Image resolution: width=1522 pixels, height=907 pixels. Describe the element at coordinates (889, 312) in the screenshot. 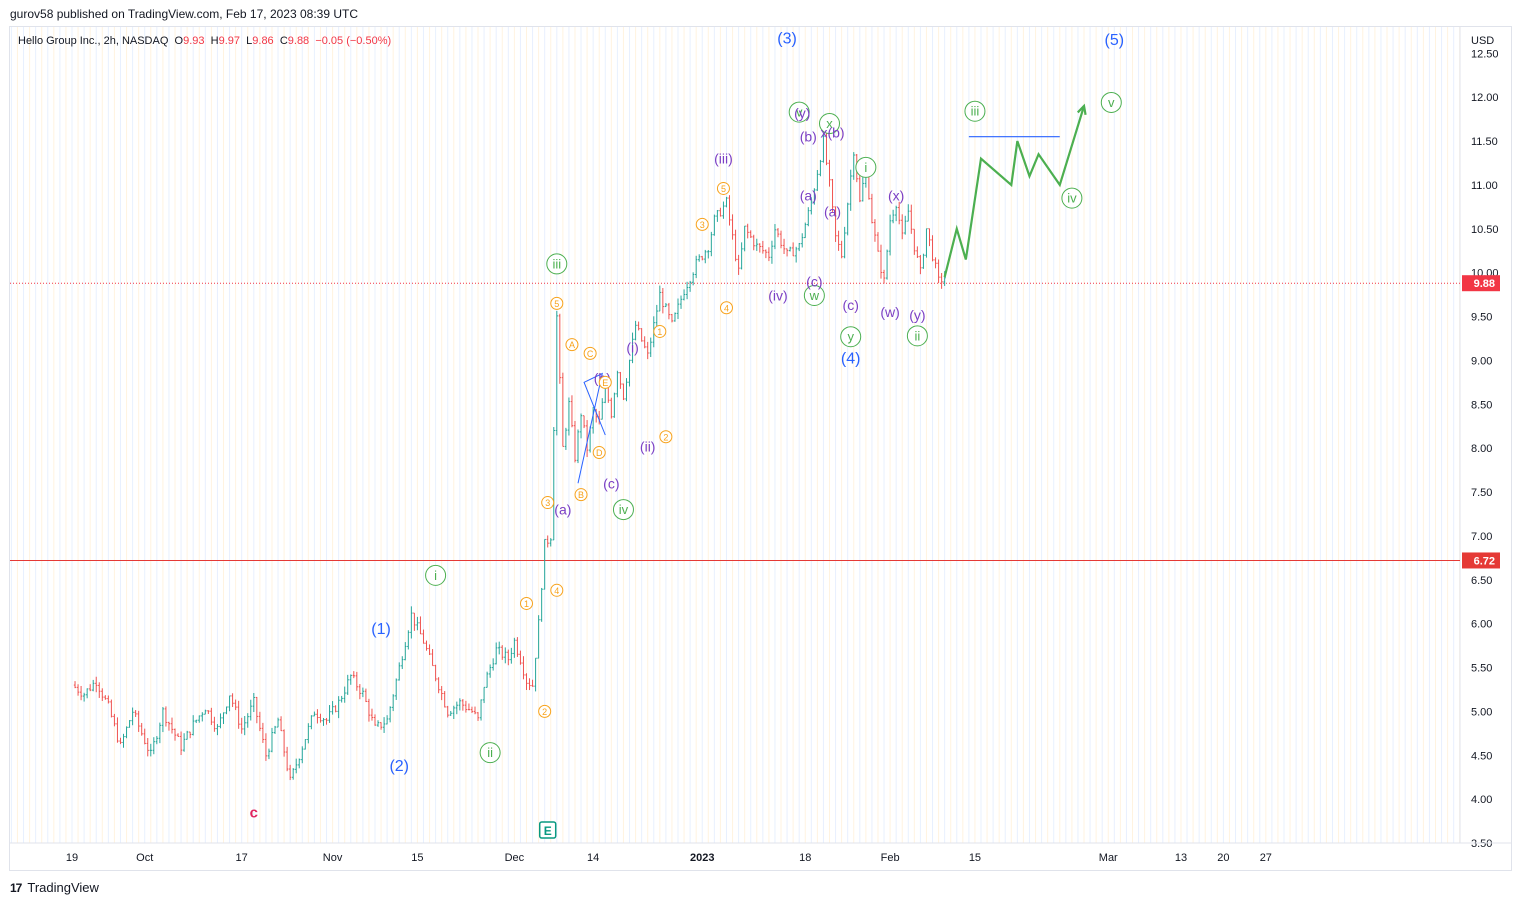

I see `wave-label: (w)` at that location.